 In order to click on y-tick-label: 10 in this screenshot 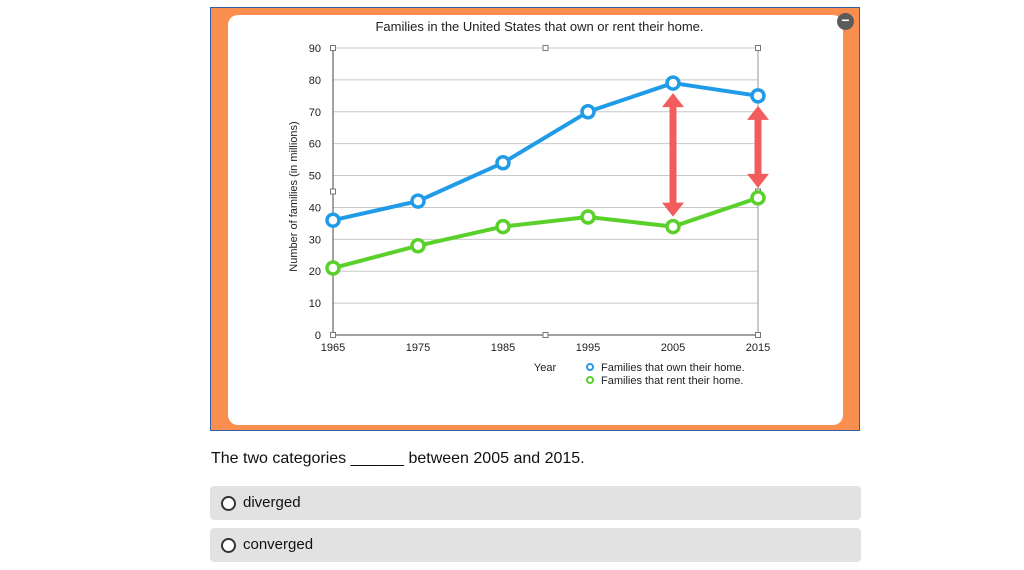, I will do `click(315, 304)`.